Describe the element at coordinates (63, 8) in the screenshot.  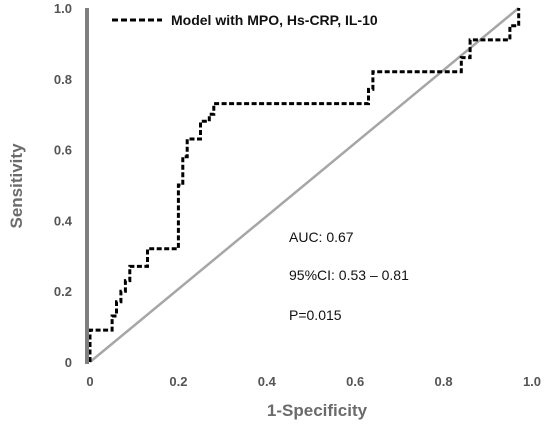
I see `y-tick-label: 1.0` at that location.